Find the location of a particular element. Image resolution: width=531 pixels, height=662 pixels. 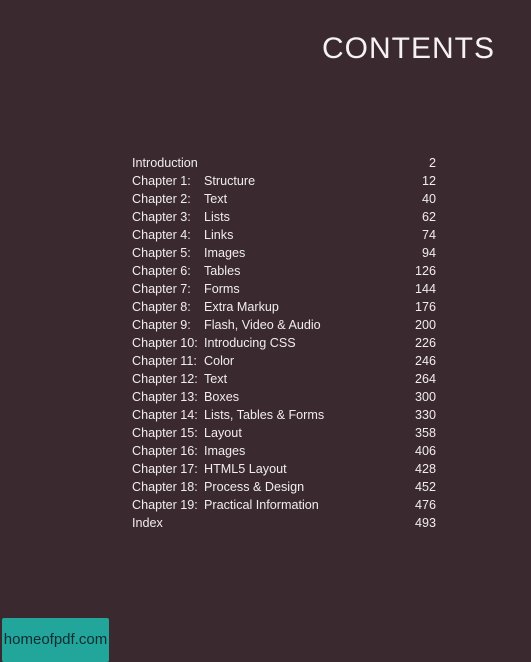

page-number: 476 is located at coordinates (425, 505).